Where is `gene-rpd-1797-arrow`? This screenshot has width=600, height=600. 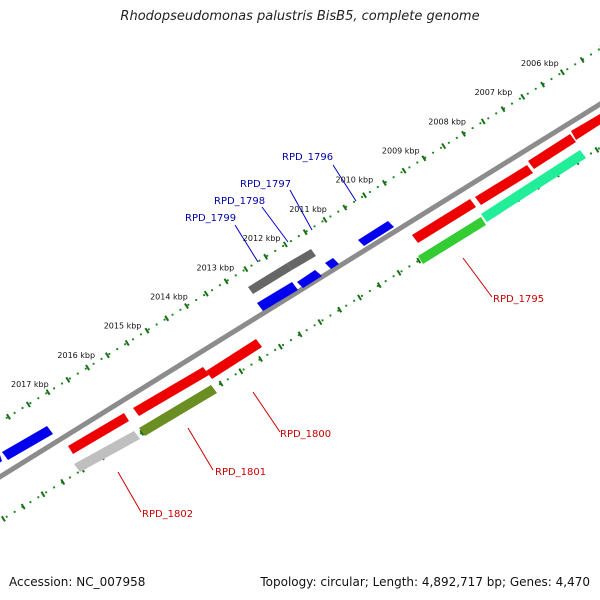
gene-rpd-1797-arrow is located at coordinates (332, 263).